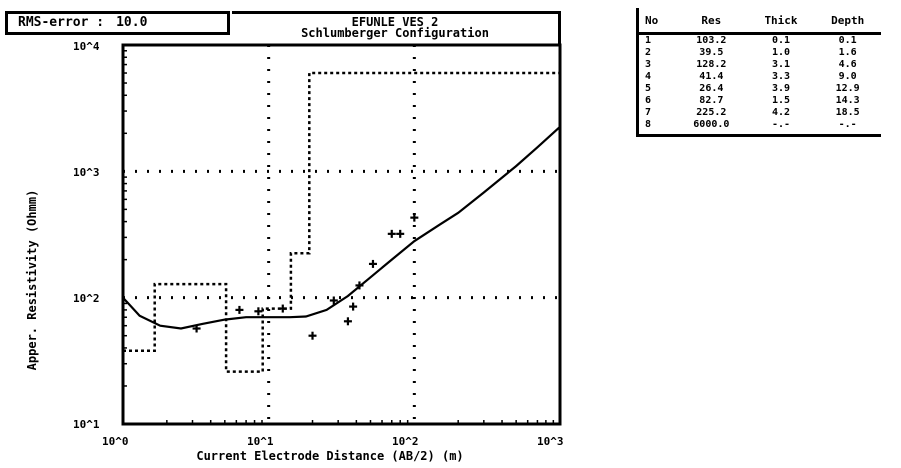  What do you see at coordinates (86, 172) in the screenshot?
I see `y-tick-label: 10^3` at bounding box center [86, 172].